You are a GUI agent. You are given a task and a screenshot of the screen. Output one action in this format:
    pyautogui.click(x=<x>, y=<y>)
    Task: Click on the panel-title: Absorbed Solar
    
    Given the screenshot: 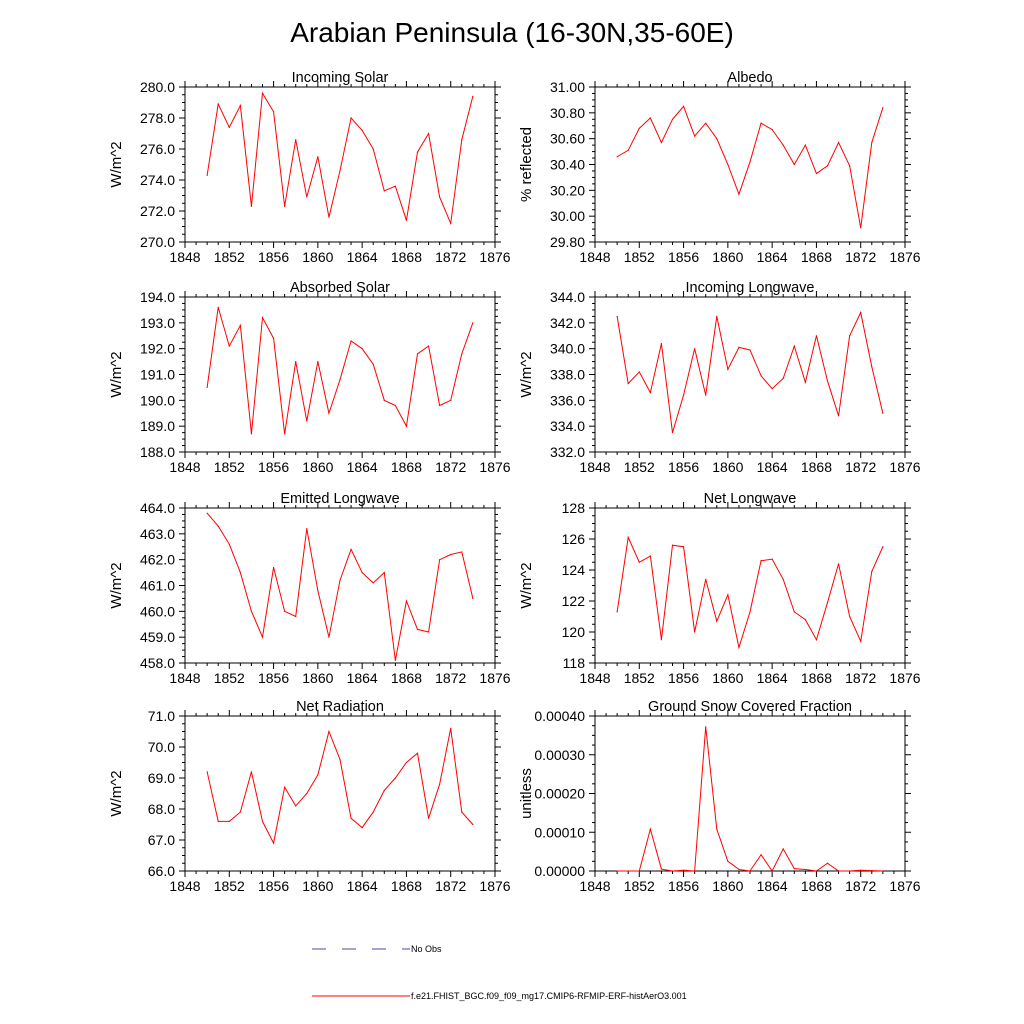 What is the action you would take?
    pyautogui.click(x=340, y=288)
    